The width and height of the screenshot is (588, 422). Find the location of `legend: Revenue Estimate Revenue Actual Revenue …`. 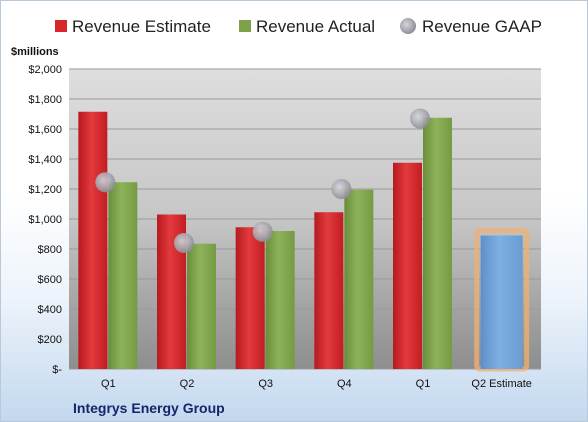

legend: Revenue Estimate Revenue Actual Revenue … is located at coordinates (298, 26).